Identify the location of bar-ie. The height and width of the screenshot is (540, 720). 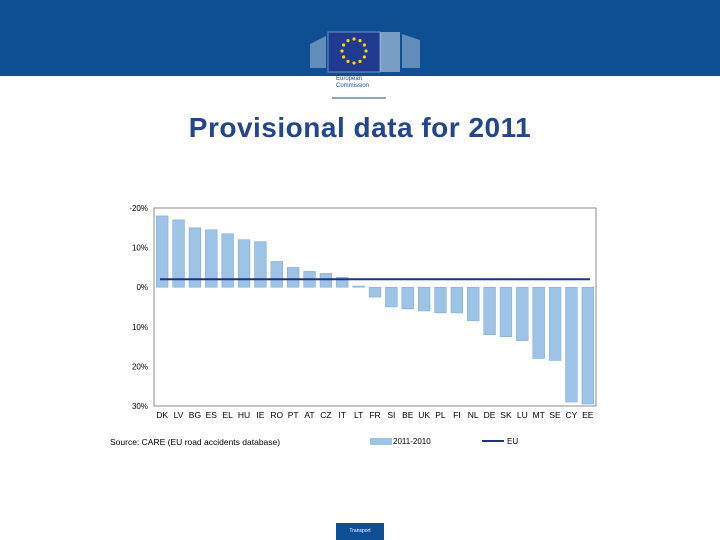
(260, 264).